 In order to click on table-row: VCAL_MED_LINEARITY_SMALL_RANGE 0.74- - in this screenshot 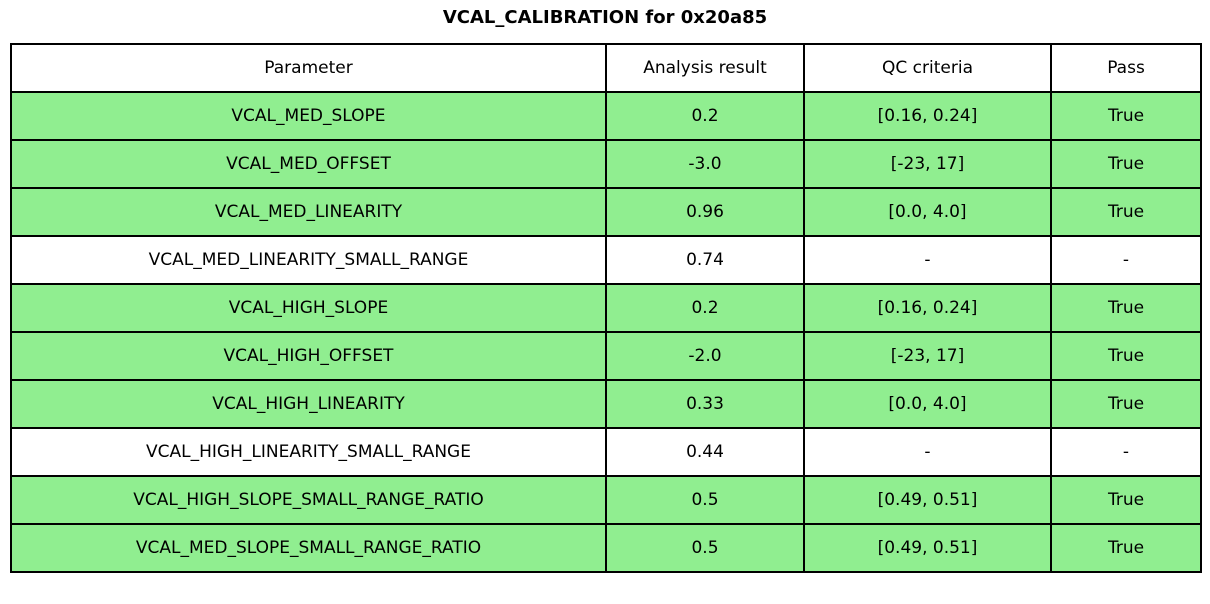, I will do `click(606, 260)`.